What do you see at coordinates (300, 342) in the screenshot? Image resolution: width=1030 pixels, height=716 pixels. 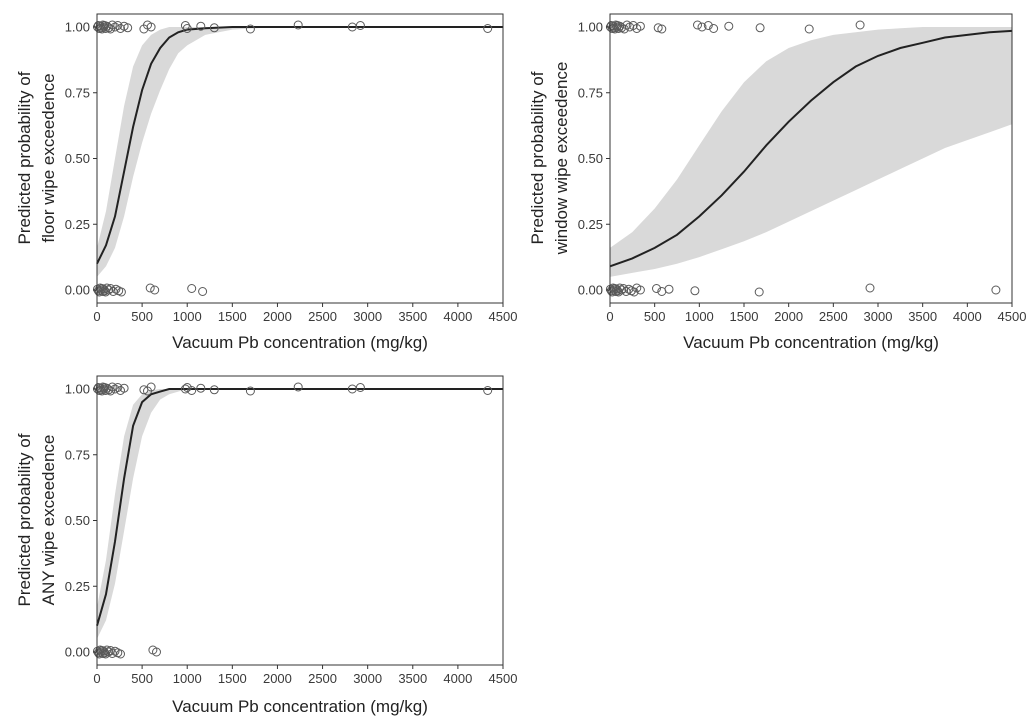 I see `x-axis-label: Vacuum Pb concentration (mg/kg)` at bounding box center [300, 342].